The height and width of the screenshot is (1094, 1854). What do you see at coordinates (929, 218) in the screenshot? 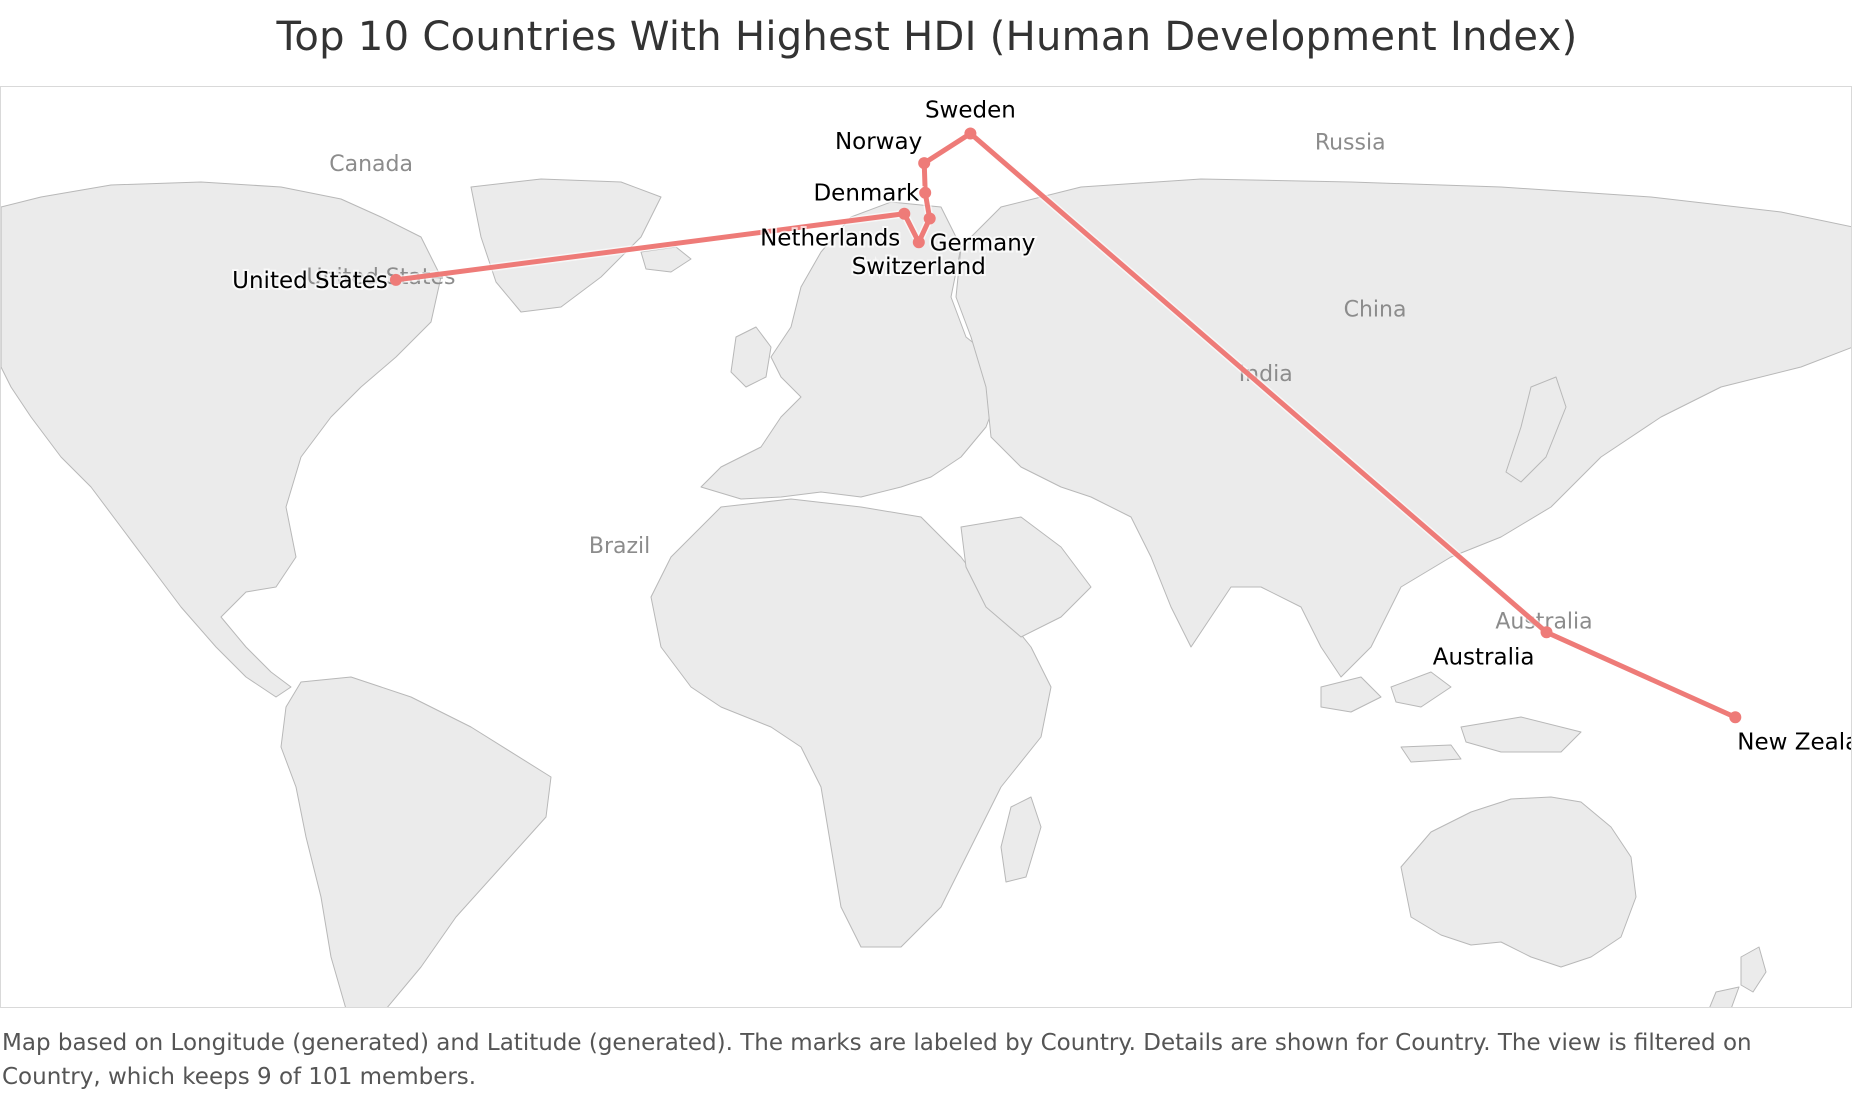
I see `mark-germany` at bounding box center [929, 218].